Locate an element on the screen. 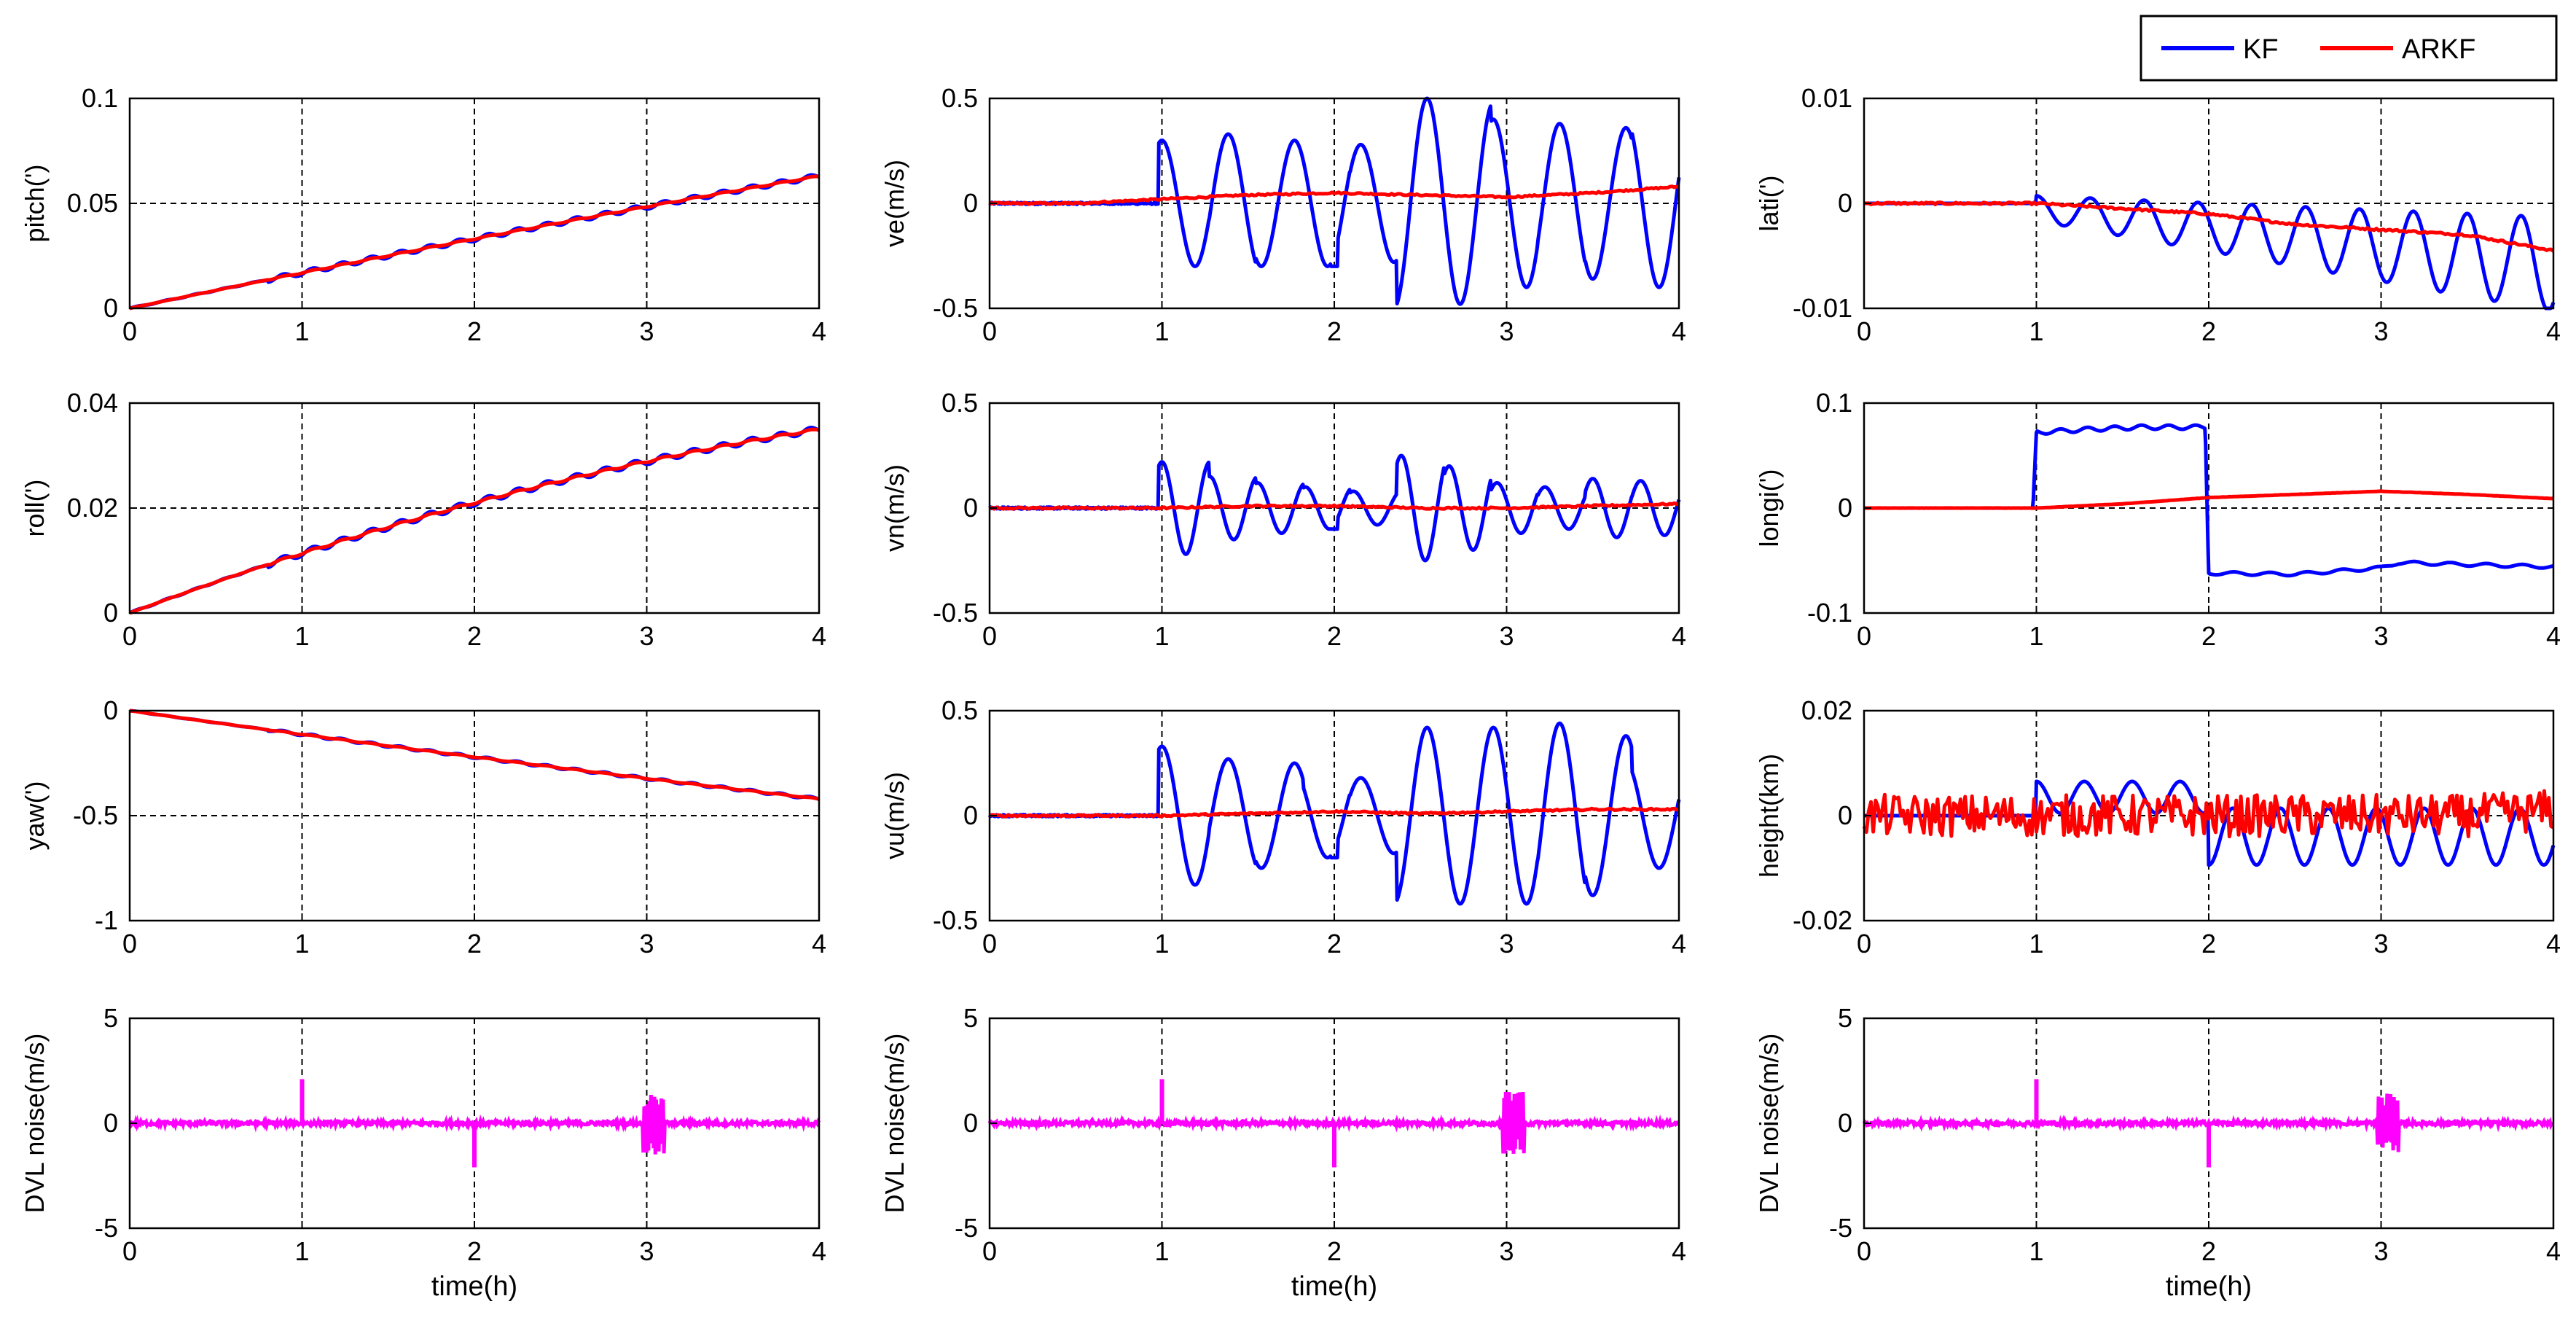 The image size is (2576, 1331). panel-4: 0 1 2 3 4 0 0.02 0.04 roll(') is located at coordinates (423, 519).